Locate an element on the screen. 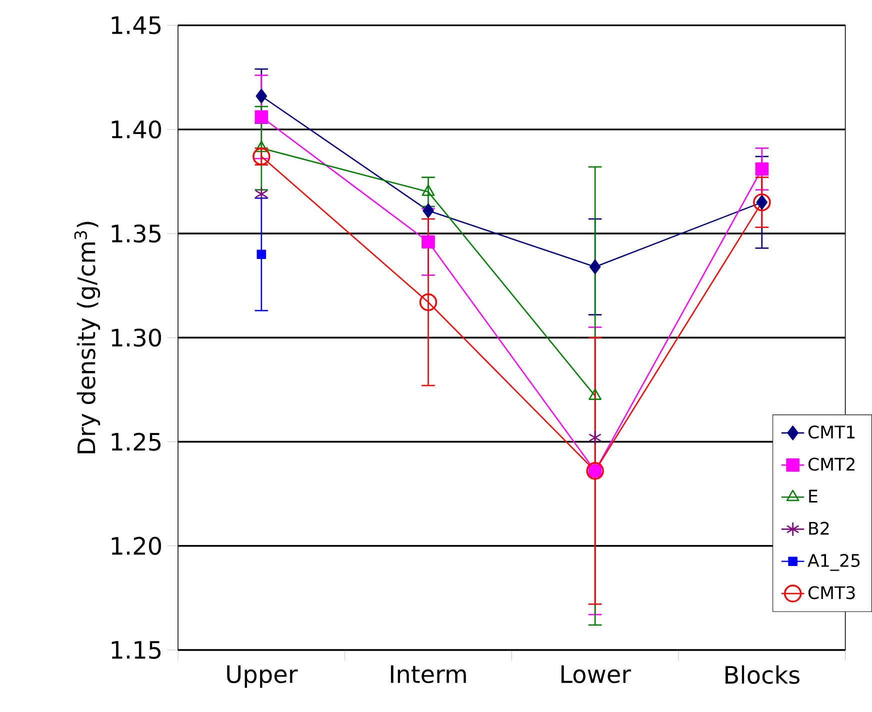 This screenshot has height=712, width=872. x-tick-label: Upper is located at coordinates (262, 676).